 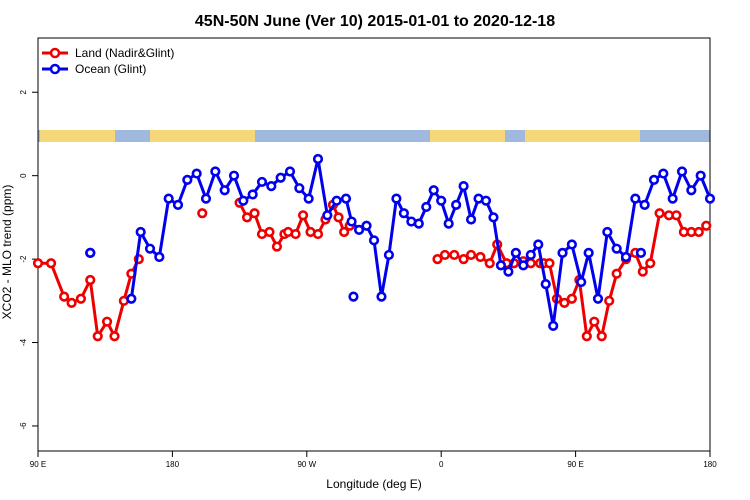 I want to click on y-tick-label: -2, so click(x=23, y=259).